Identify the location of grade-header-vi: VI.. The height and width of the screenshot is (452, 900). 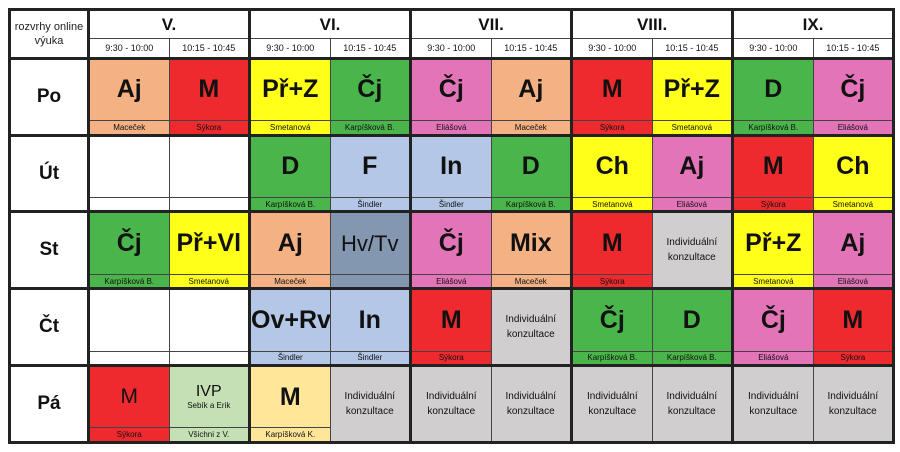
(330, 24).